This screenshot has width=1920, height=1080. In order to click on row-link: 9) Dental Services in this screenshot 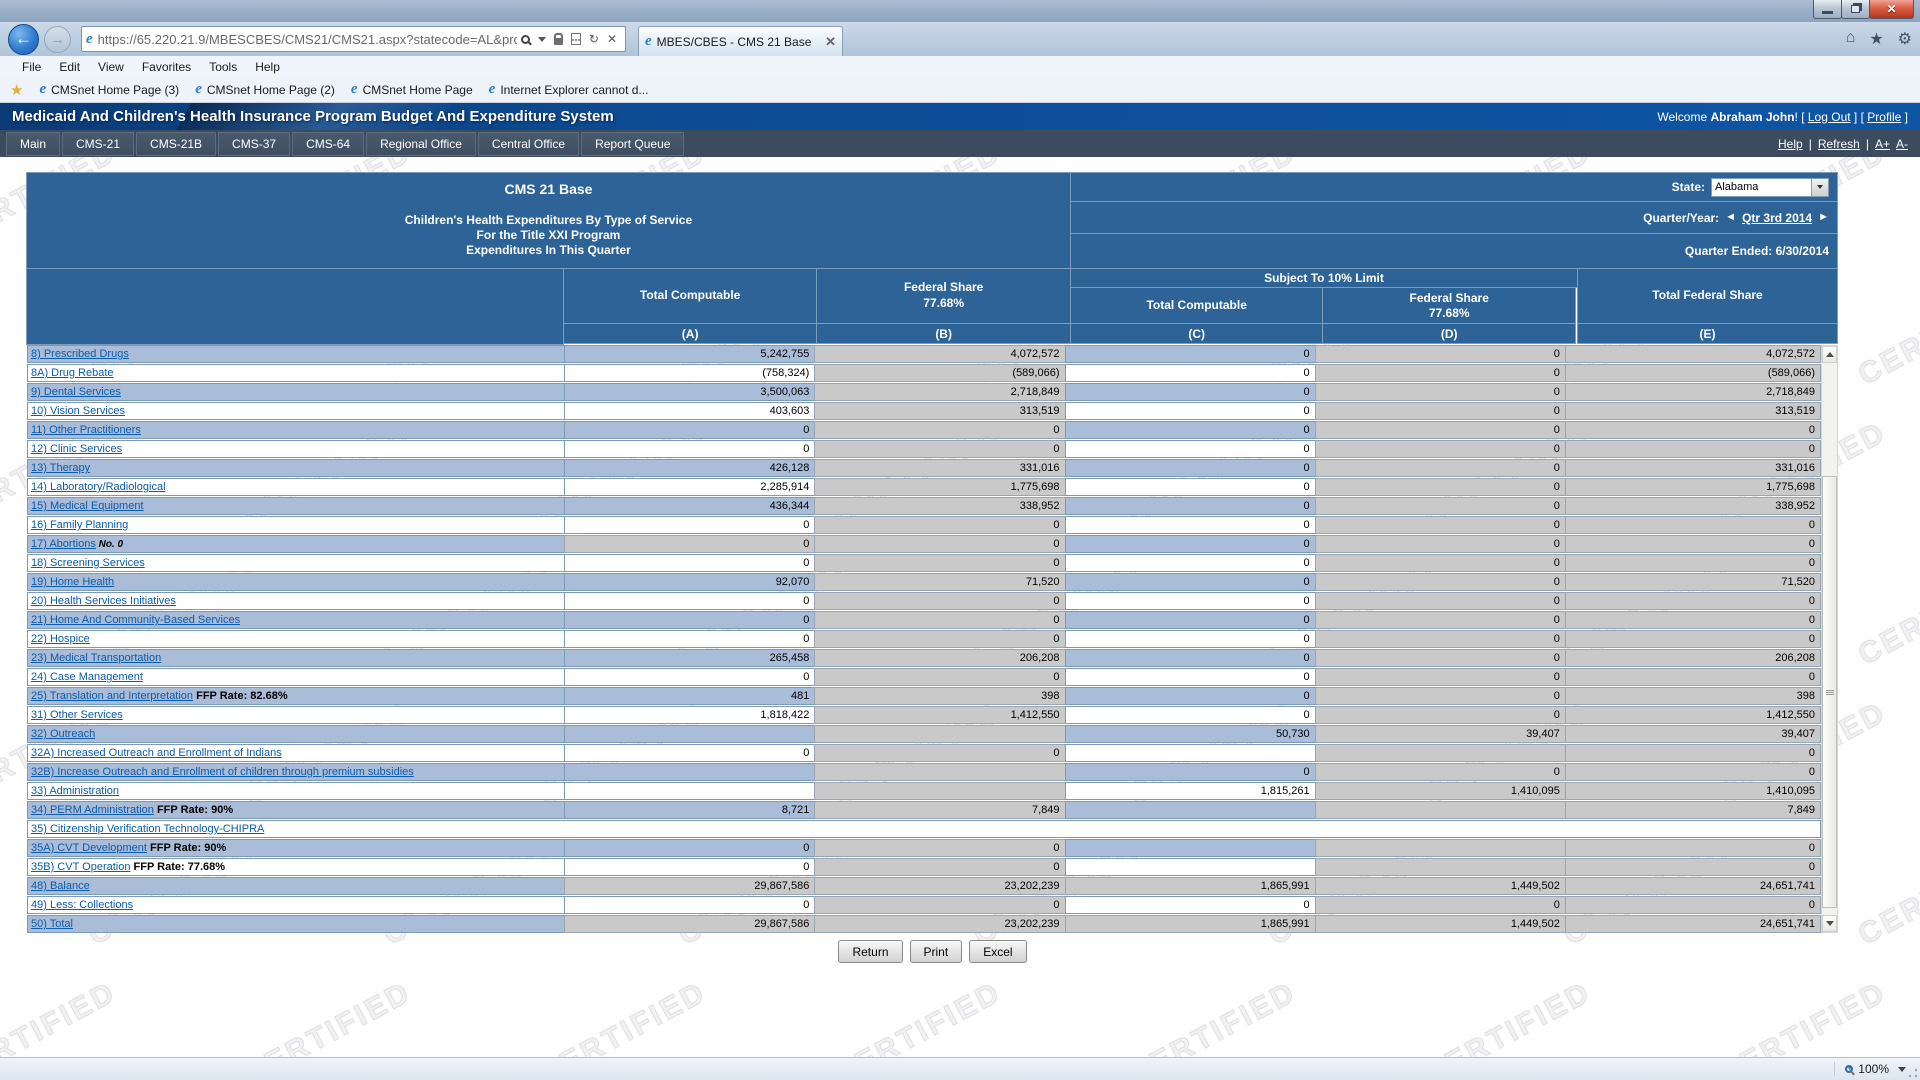, I will do `click(76, 392)`.